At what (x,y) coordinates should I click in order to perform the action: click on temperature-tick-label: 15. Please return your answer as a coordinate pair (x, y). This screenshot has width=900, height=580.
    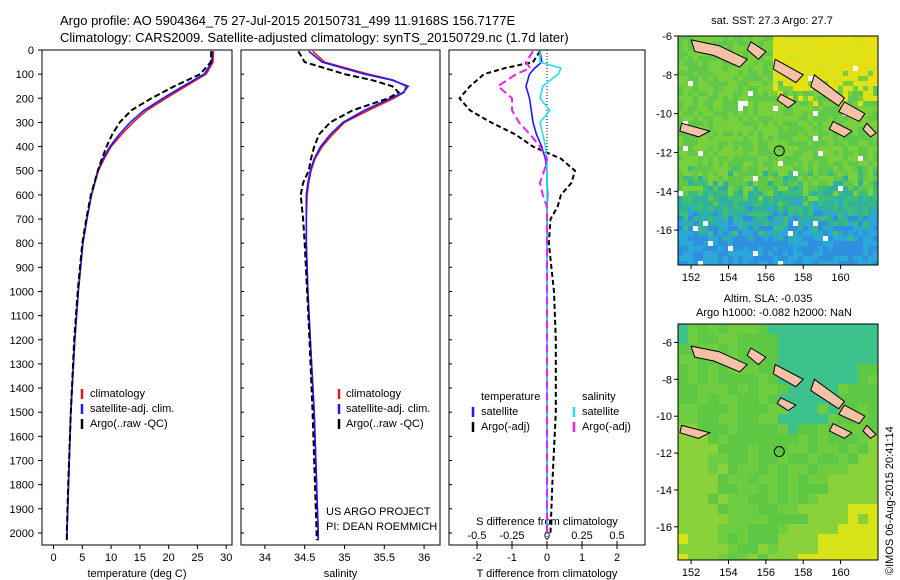
    Looking at the image, I should click on (140, 558).